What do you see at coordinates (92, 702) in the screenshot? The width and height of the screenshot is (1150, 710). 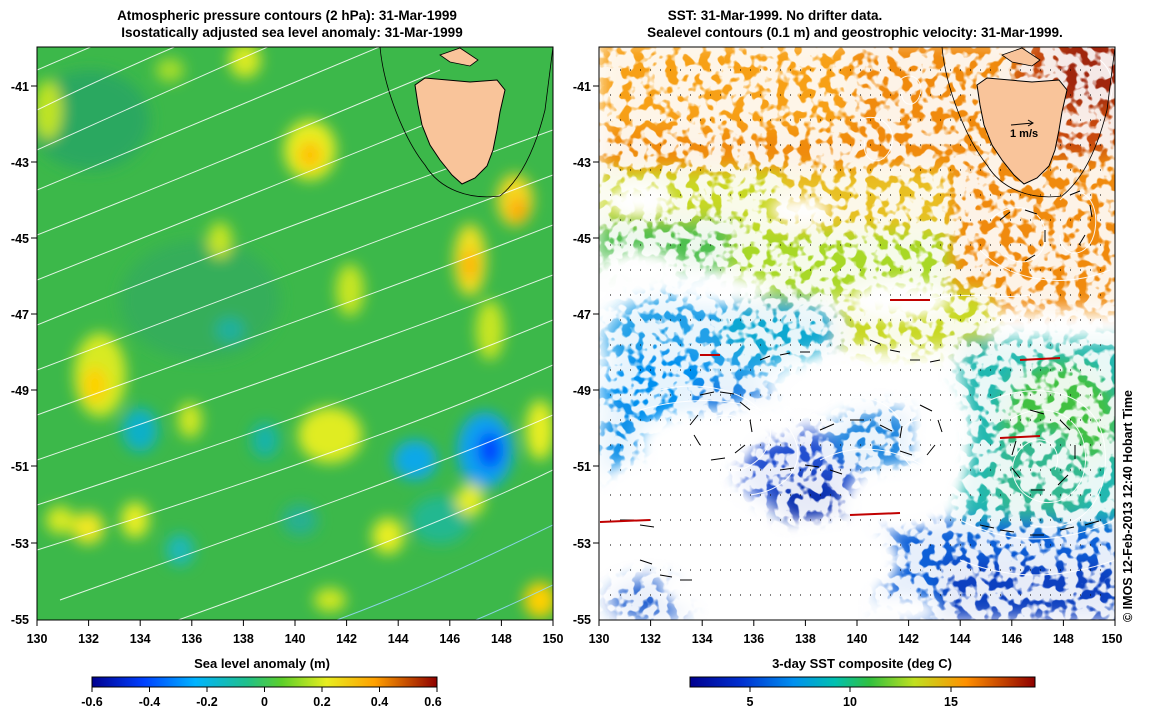 I see `colorbar-tick-label: -0.6` at bounding box center [92, 702].